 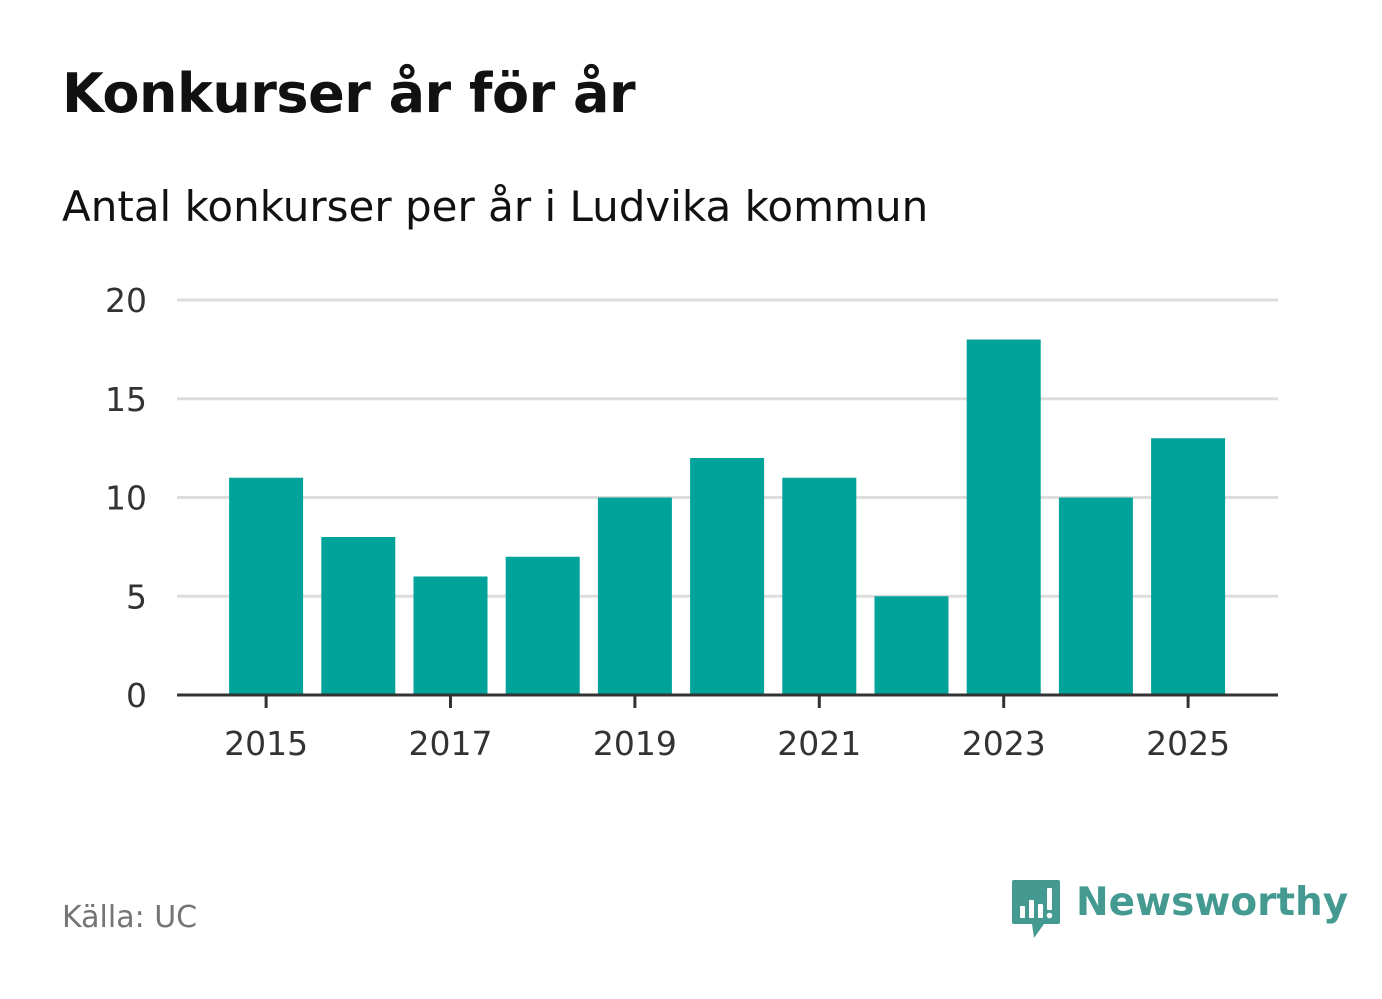 What do you see at coordinates (1095, 596) in the screenshot?
I see `bar-2024` at bounding box center [1095, 596].